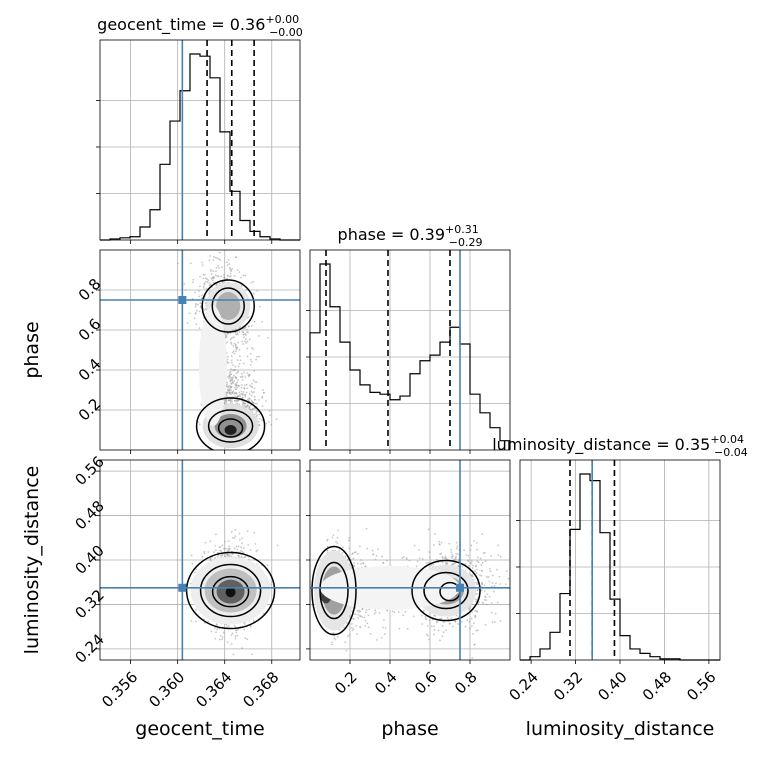  Describe the element at coordinates (199, 729) in the screenshot. I see `x-axis-label-geocent_time: geocent_time` at that location.